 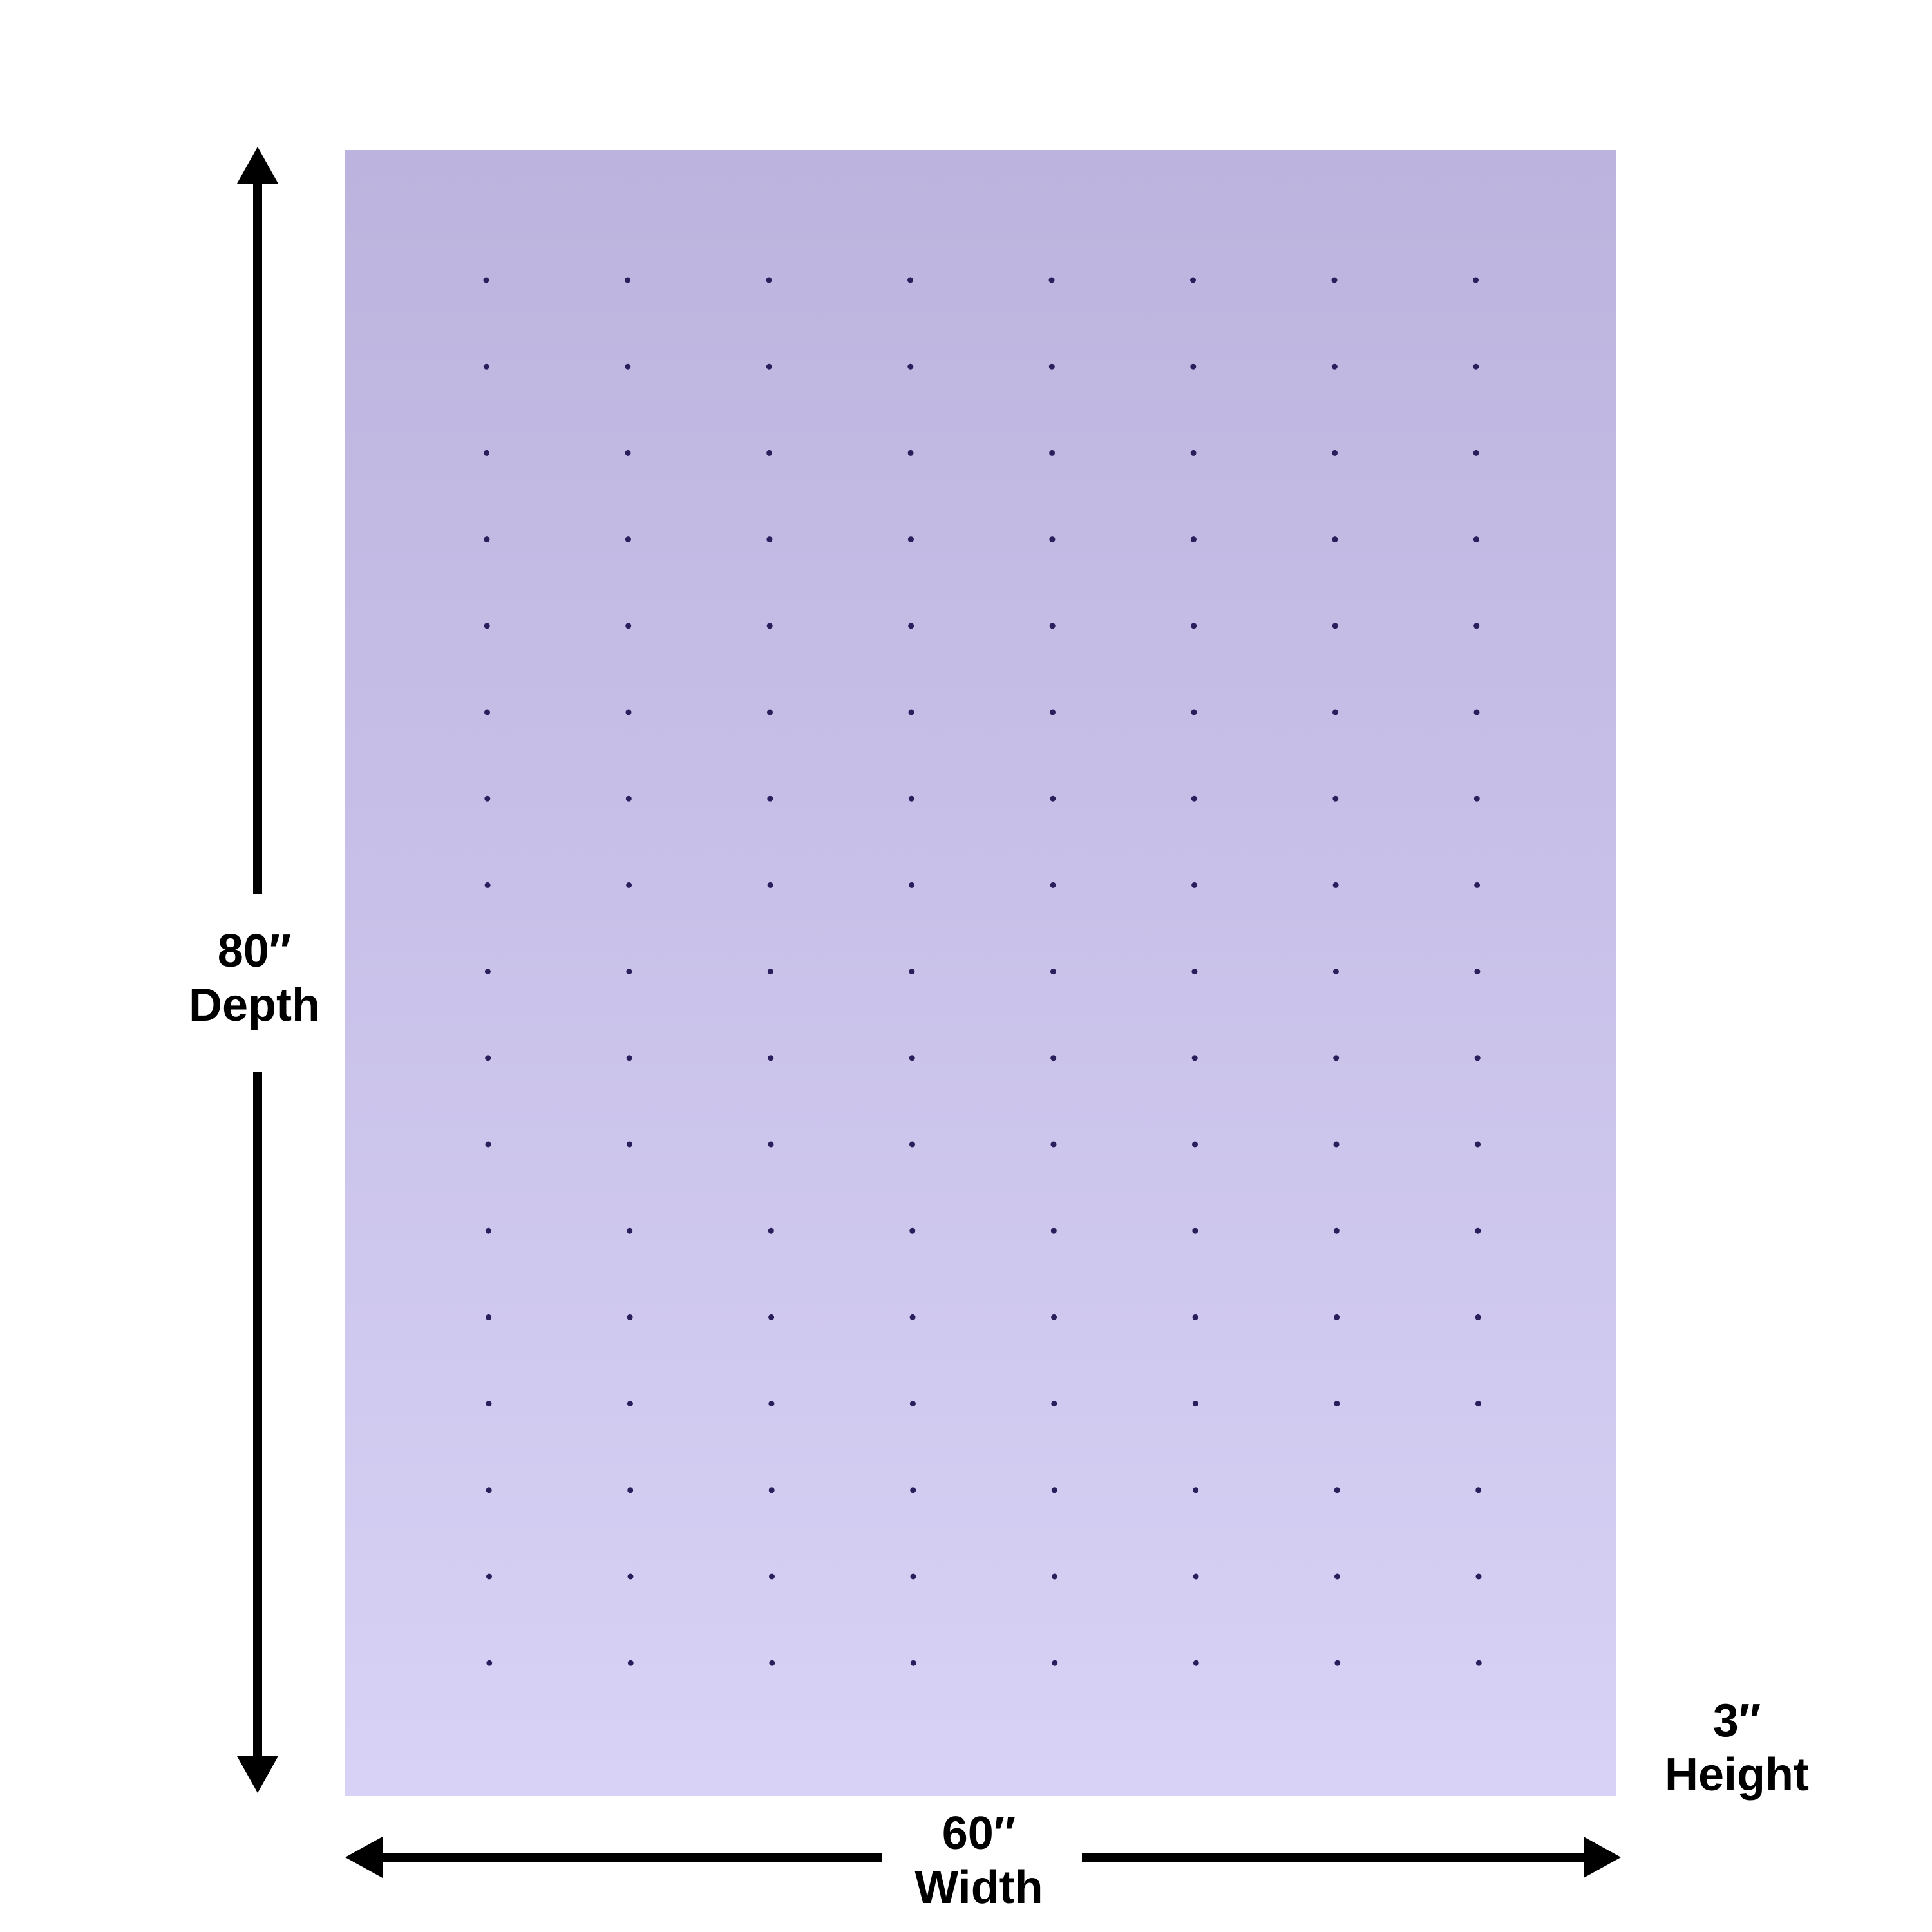 I want to click on depth-value: 80″, so click(x=255, y=951).